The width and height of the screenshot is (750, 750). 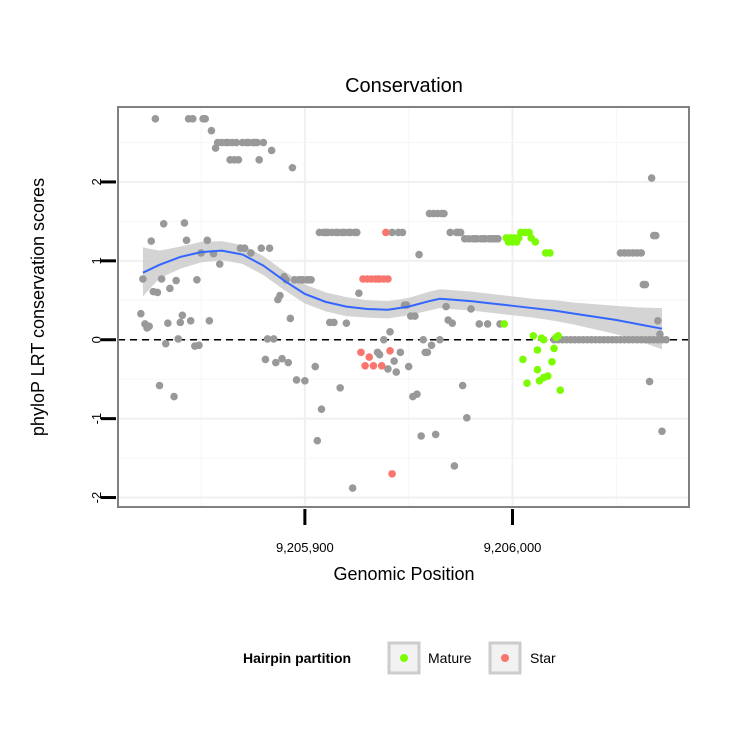 I want to click on y-tick-label: 2, so click(x=96, y=181).